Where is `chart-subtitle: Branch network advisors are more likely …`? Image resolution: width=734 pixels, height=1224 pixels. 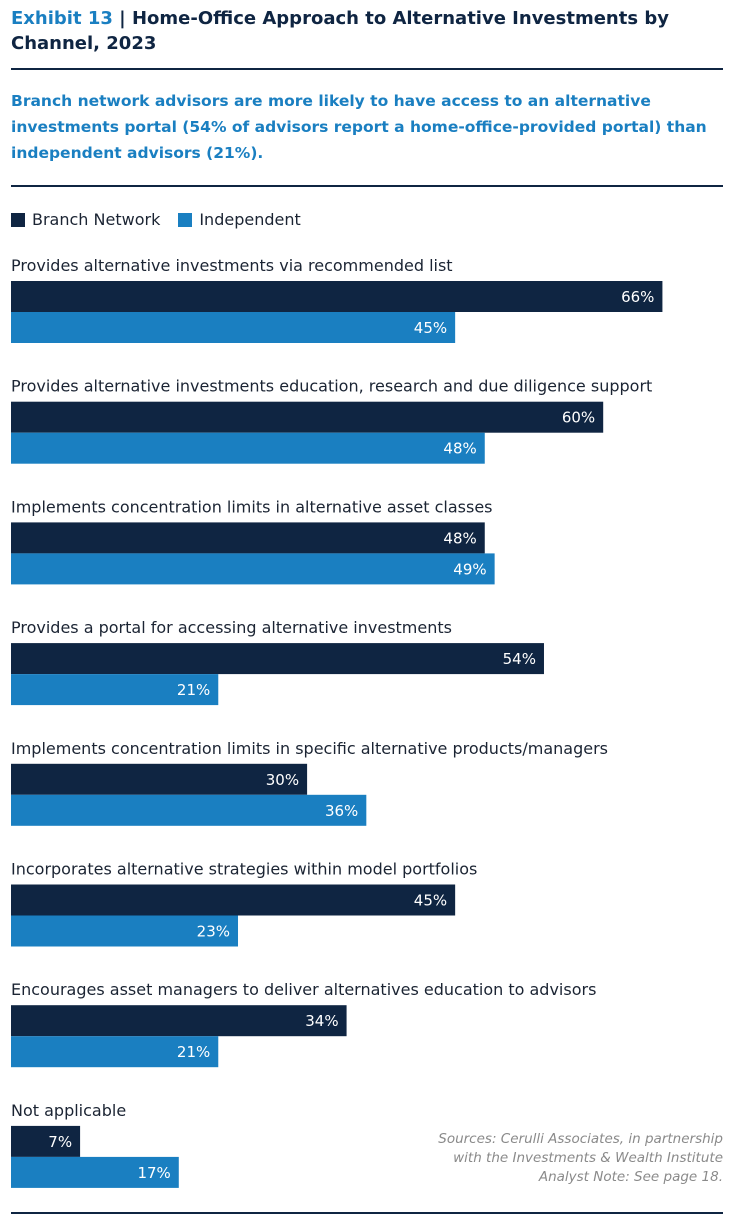
chart-subtitle: Branch network advisors are more likely … is located at coordinates (359, 127).